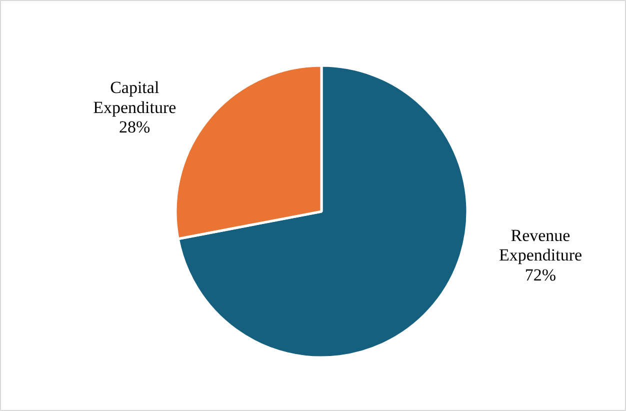 The image size is (626, 411). What do you see at coordinates (134, 127) in the screenshot?
I see `data-label: 28%` at bounding box center [134, 127].